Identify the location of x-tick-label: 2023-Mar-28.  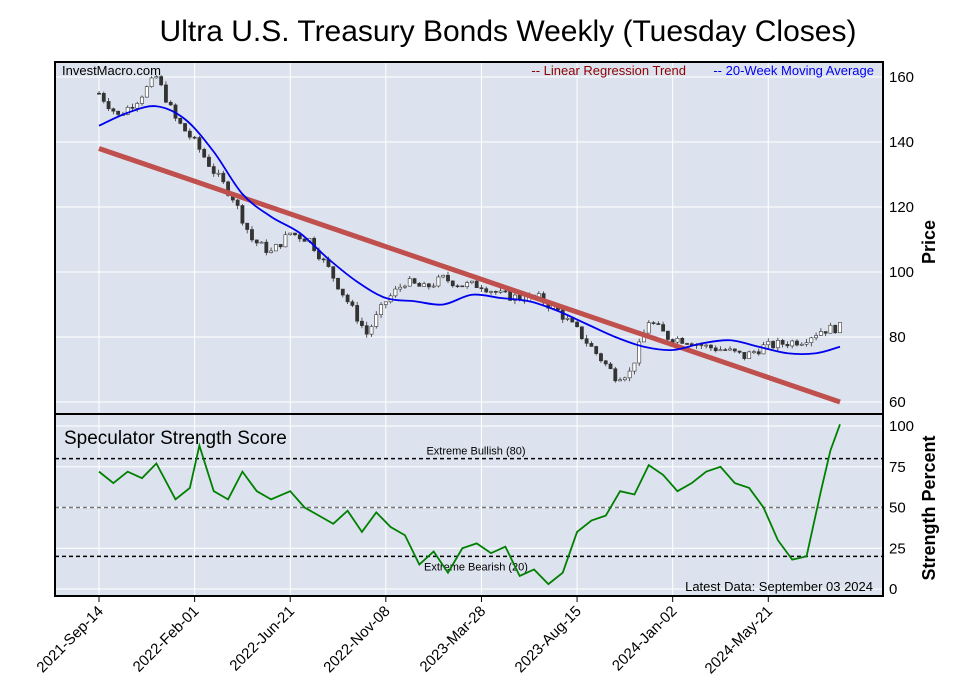
(453, 639).